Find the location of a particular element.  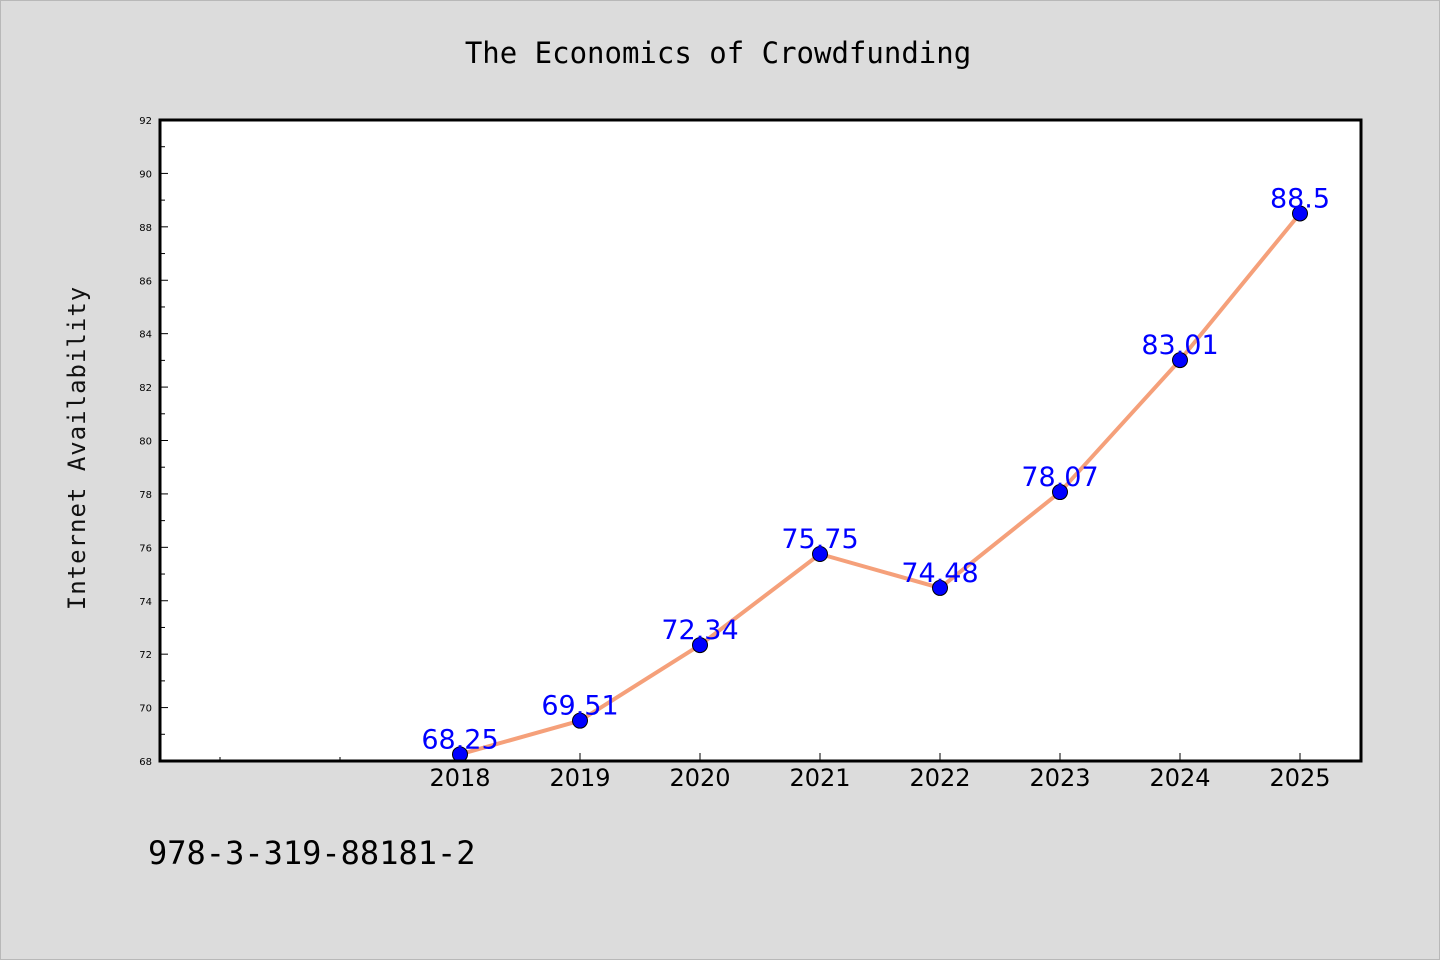

y-tick-label: 78 is located at coordinates (145, 495).